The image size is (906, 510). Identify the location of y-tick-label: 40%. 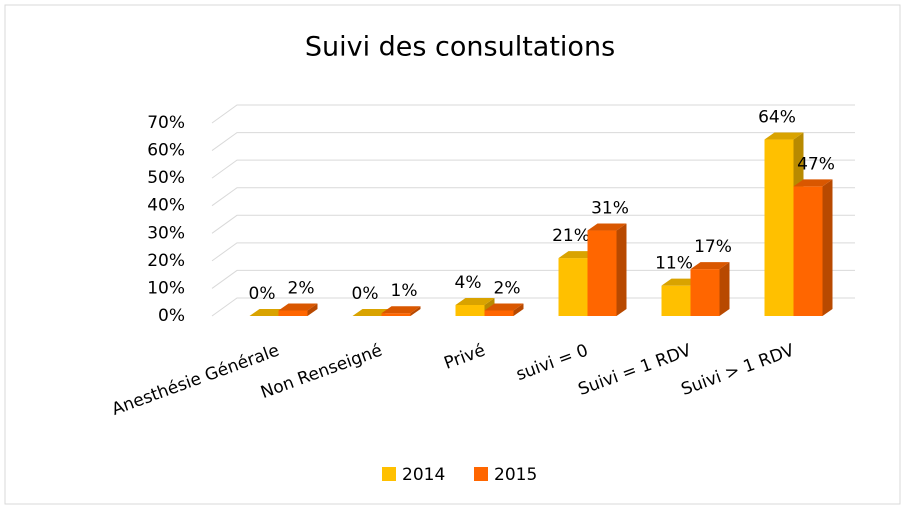
(166, 206).